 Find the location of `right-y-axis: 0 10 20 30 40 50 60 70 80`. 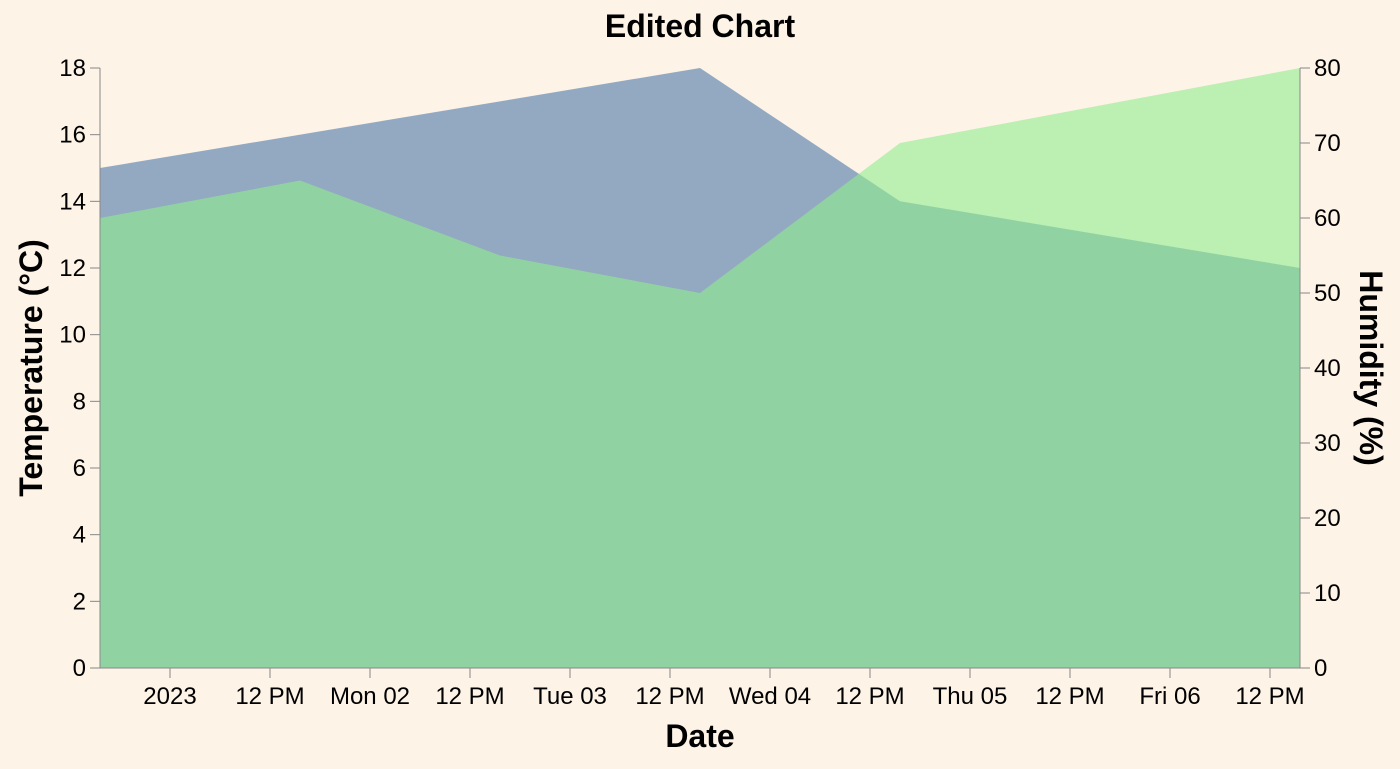

right-y-axis: 0 10 20 30 40 50 60 70 80 is located at coordinates (1320, 368).